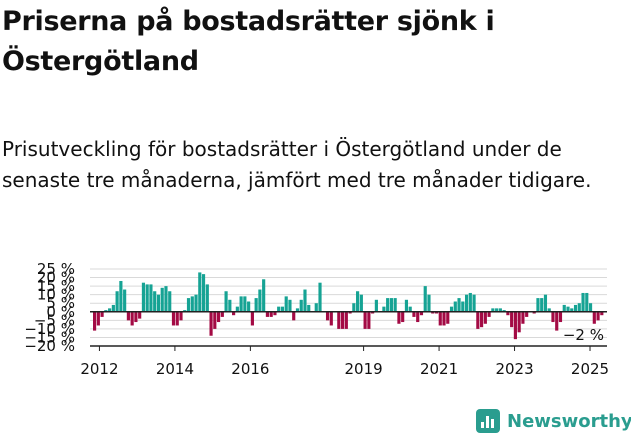 The height and width of the screenshot is (439, 631). Describe the element at coordinates (99, 369) in the screenshot. I see `x-tick-label: 2012` at that location.